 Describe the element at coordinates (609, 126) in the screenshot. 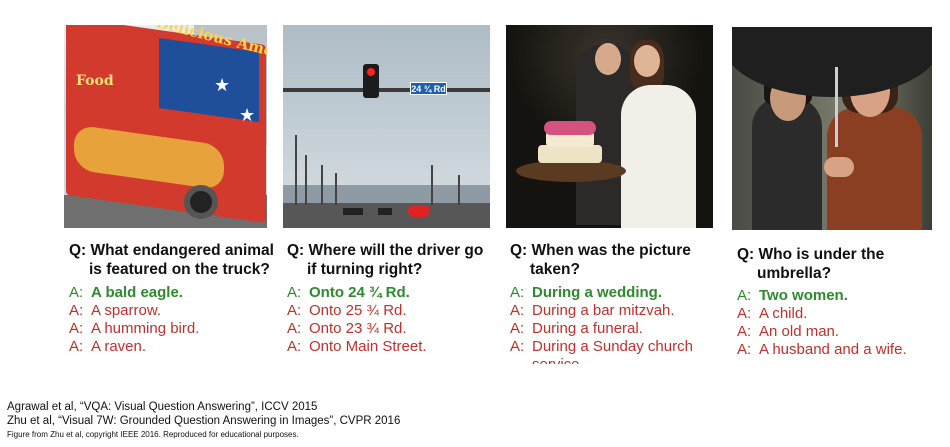

I see `wedding-photo` at that location.